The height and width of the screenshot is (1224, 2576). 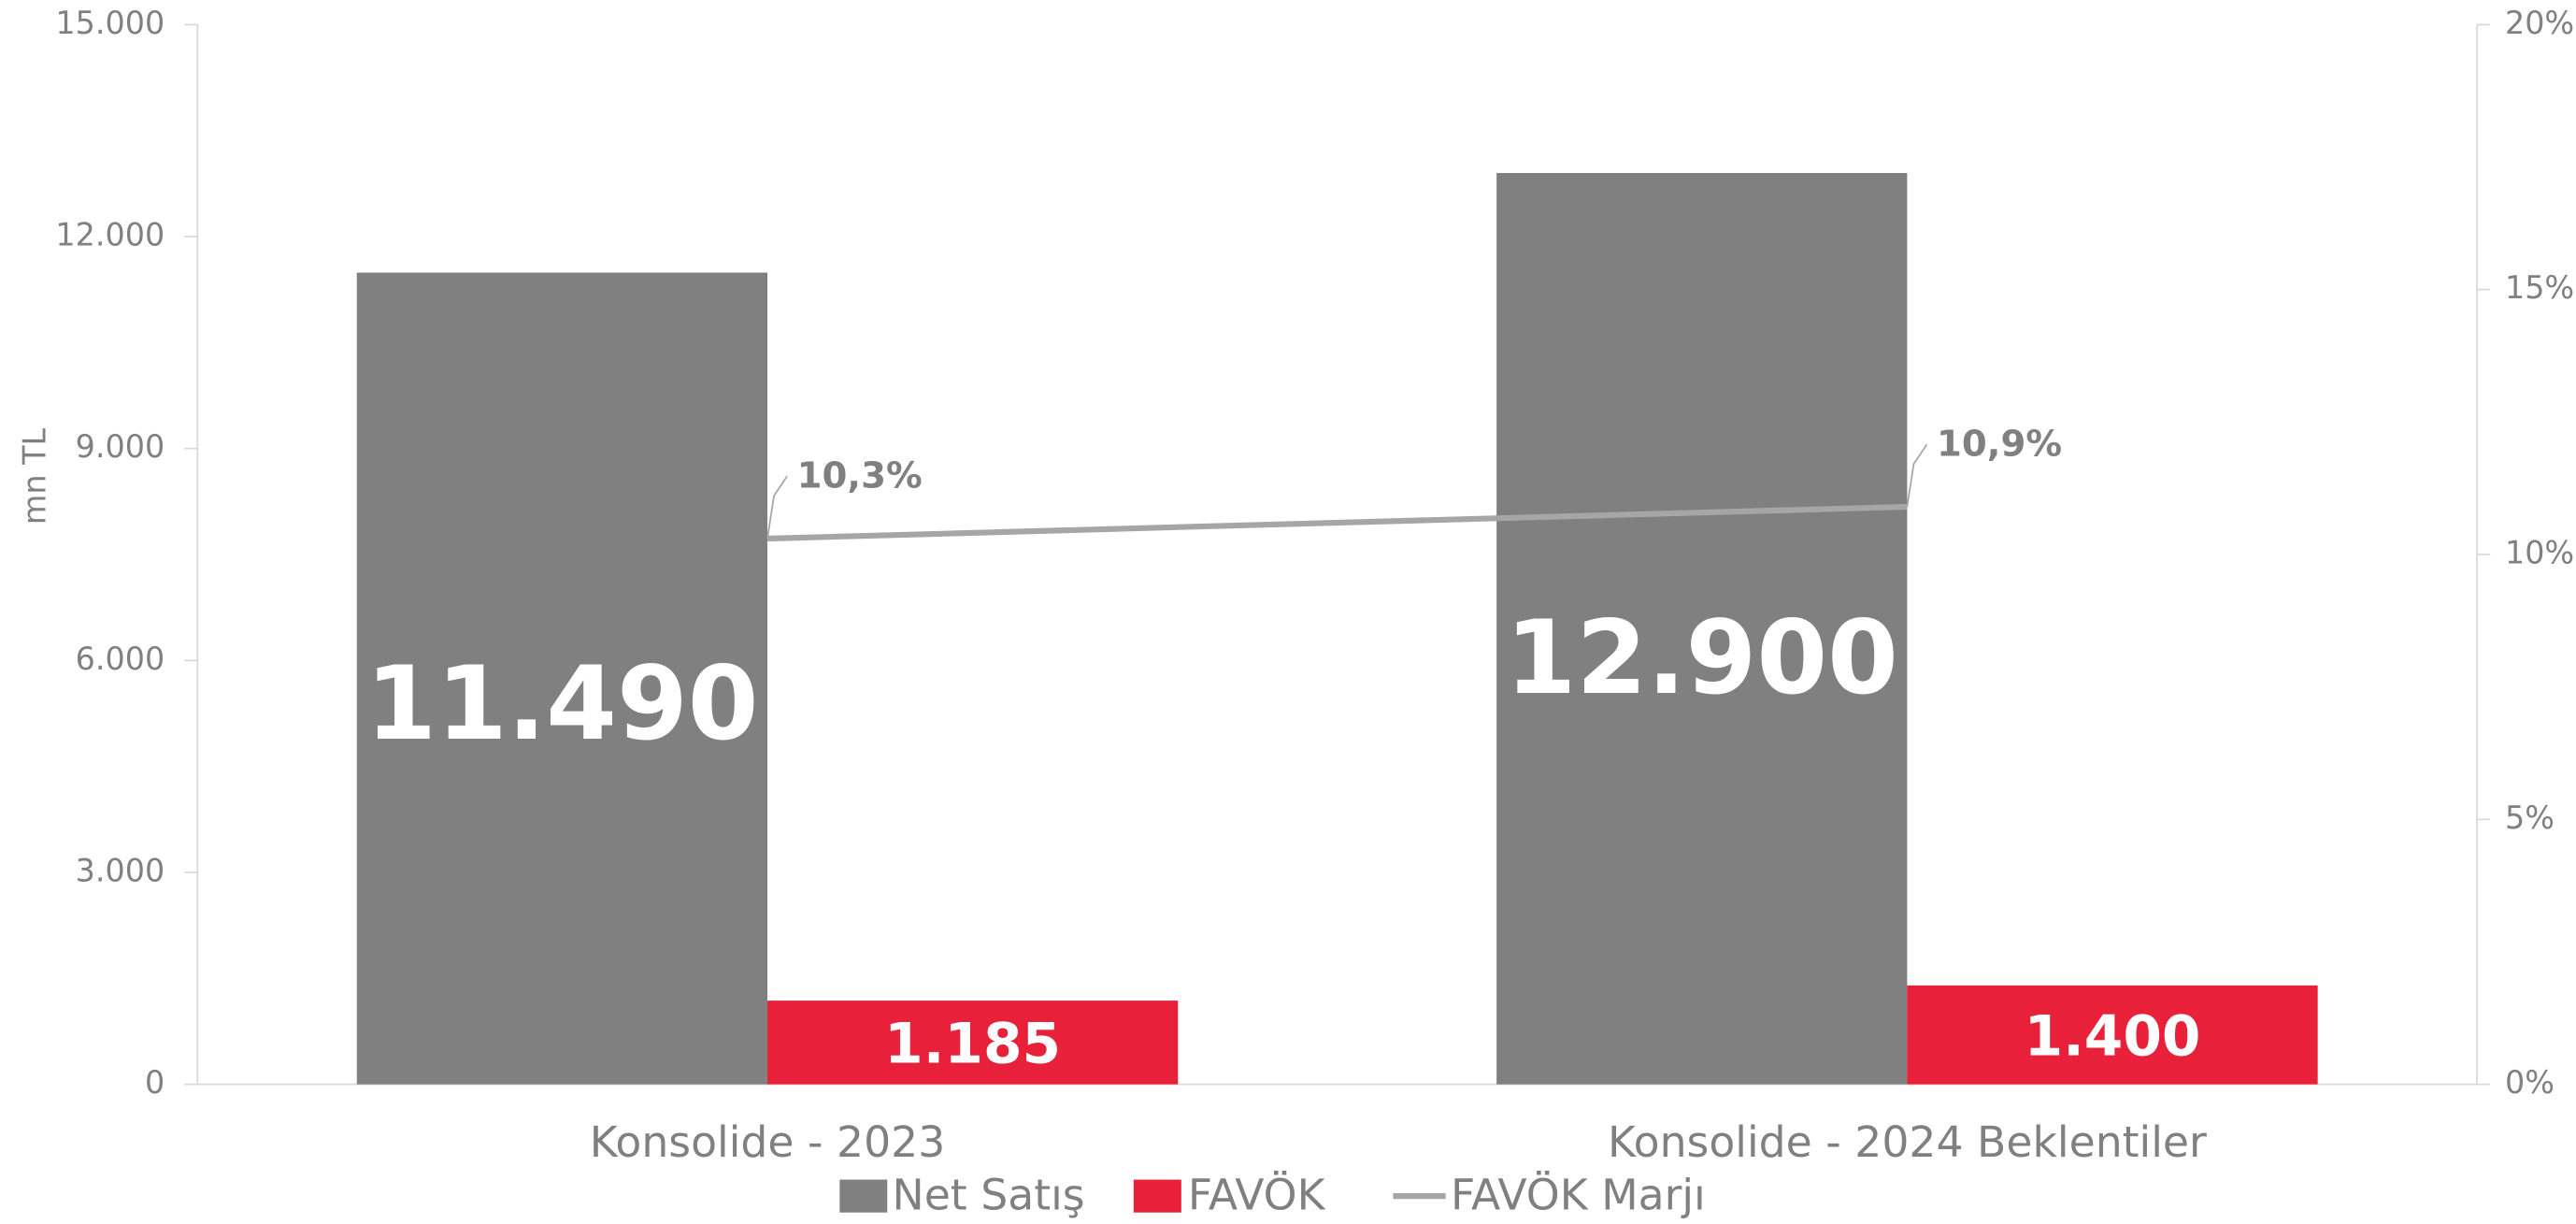 What do you see at coordinates (2539, 553) in the screenshot?
I see `y2-tick-label: 10%` at bounding box center [2539, 553].